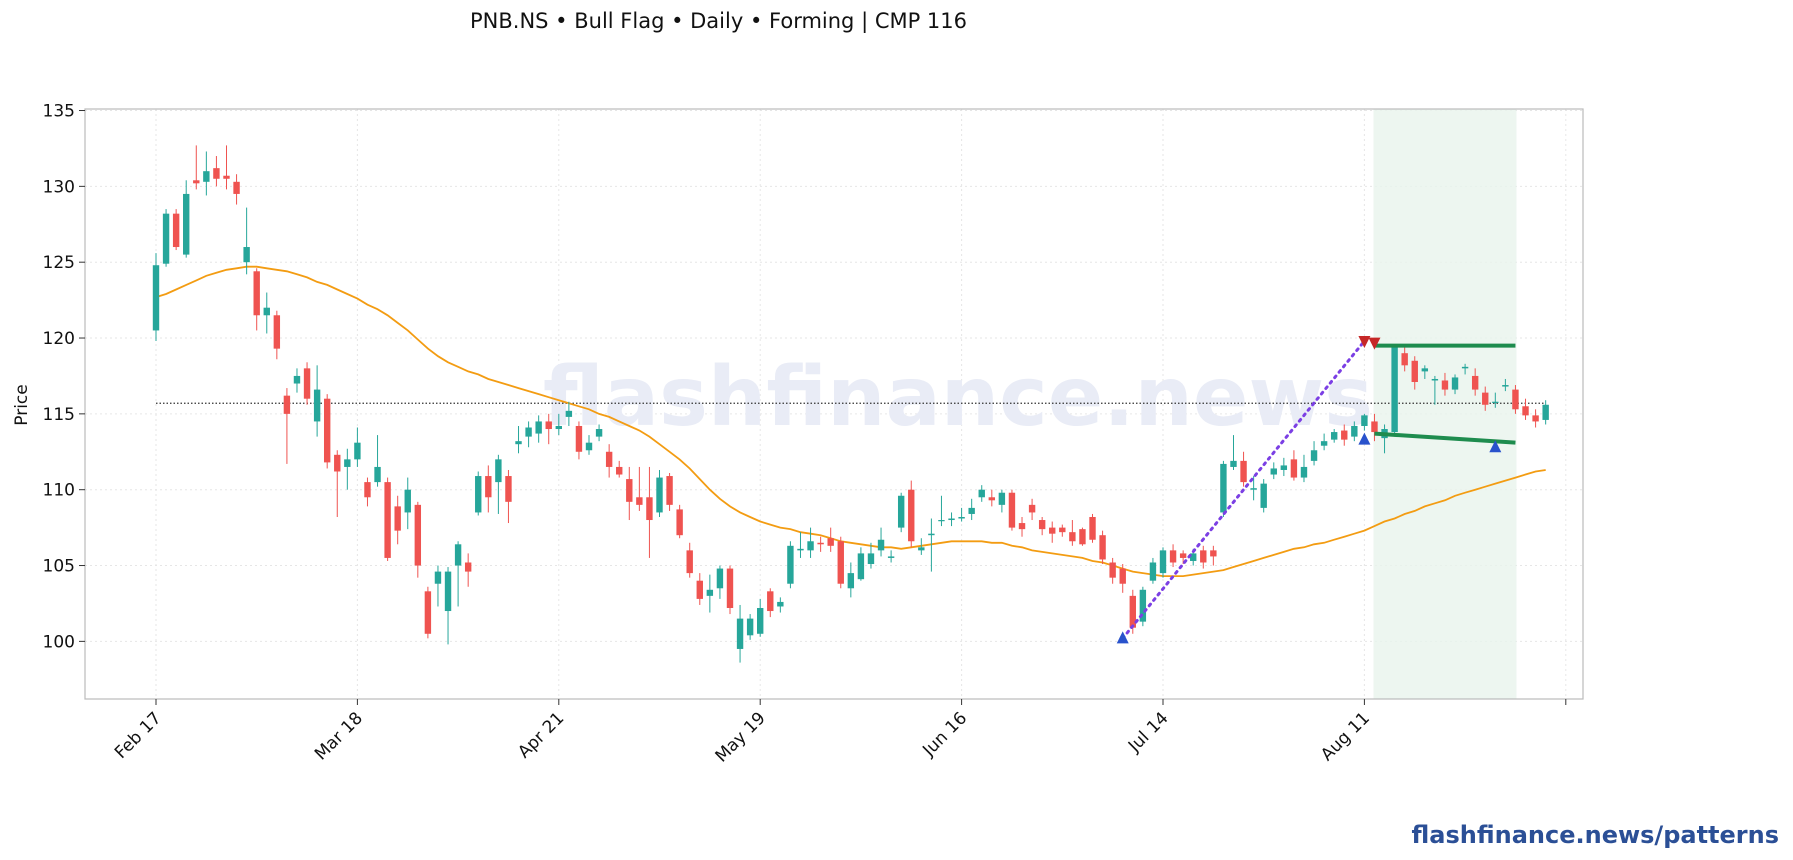  What do you see at coordinates (1595, 835) in the screenshot?
I see `footer-link: flashfinance.news/patterns` at bounding box center [1595, 835].